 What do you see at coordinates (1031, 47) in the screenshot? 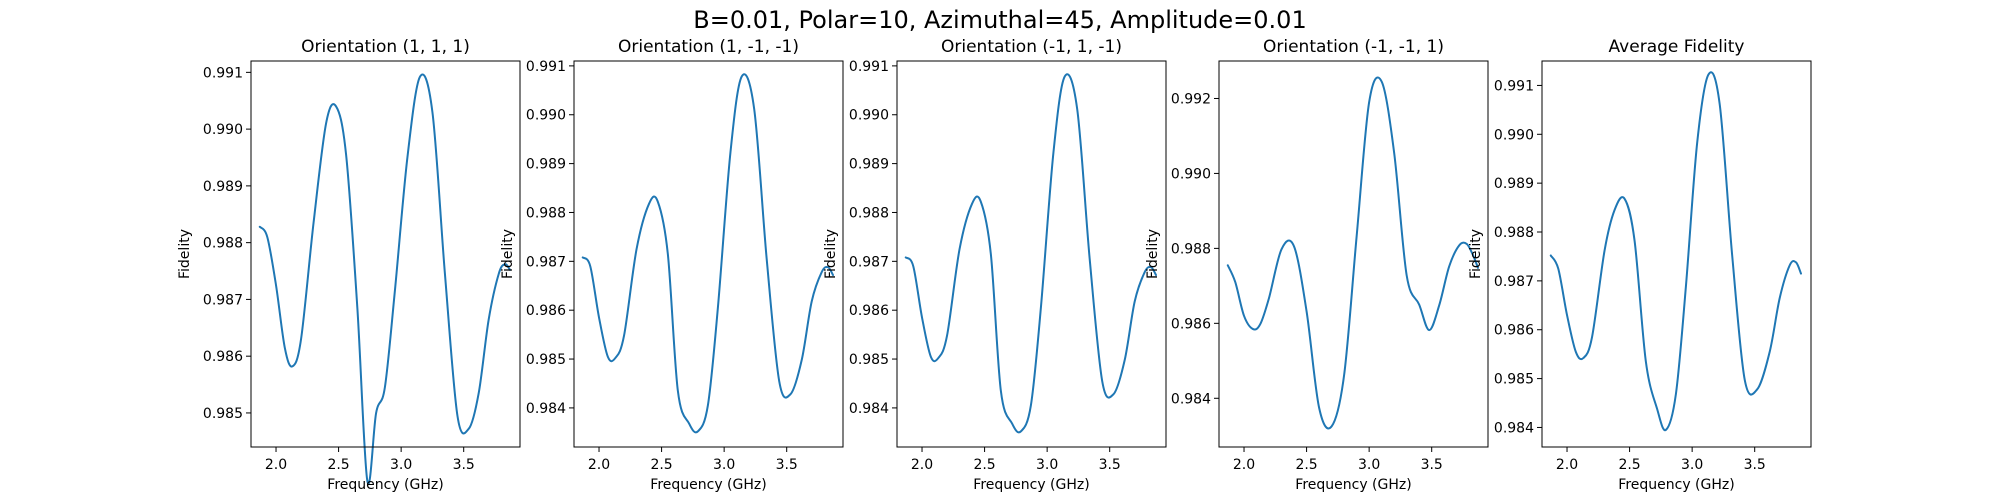
I see `subplot-title: Orientation (-1, 1, -1)` at bounding box center [1031, 47].